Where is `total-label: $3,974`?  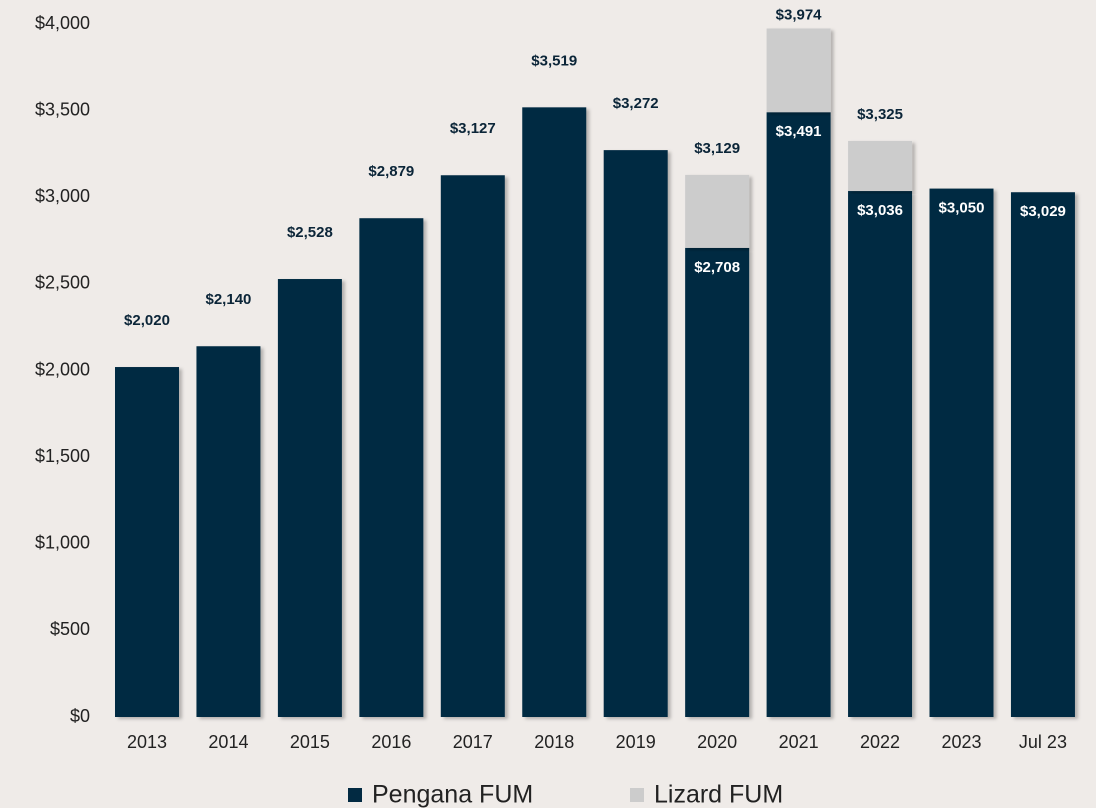 total-label: $3,974 is located at coordinates (799, 14).